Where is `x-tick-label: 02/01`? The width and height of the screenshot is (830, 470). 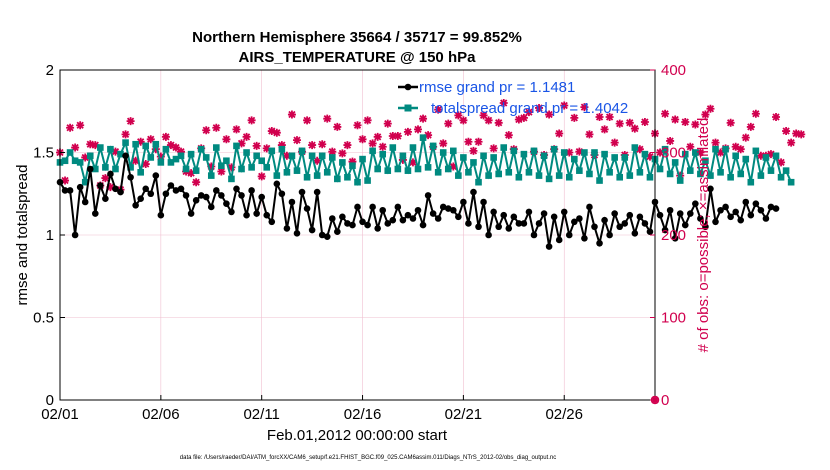 x-tick-label: 02/01 is located at coordinates (60, 414).